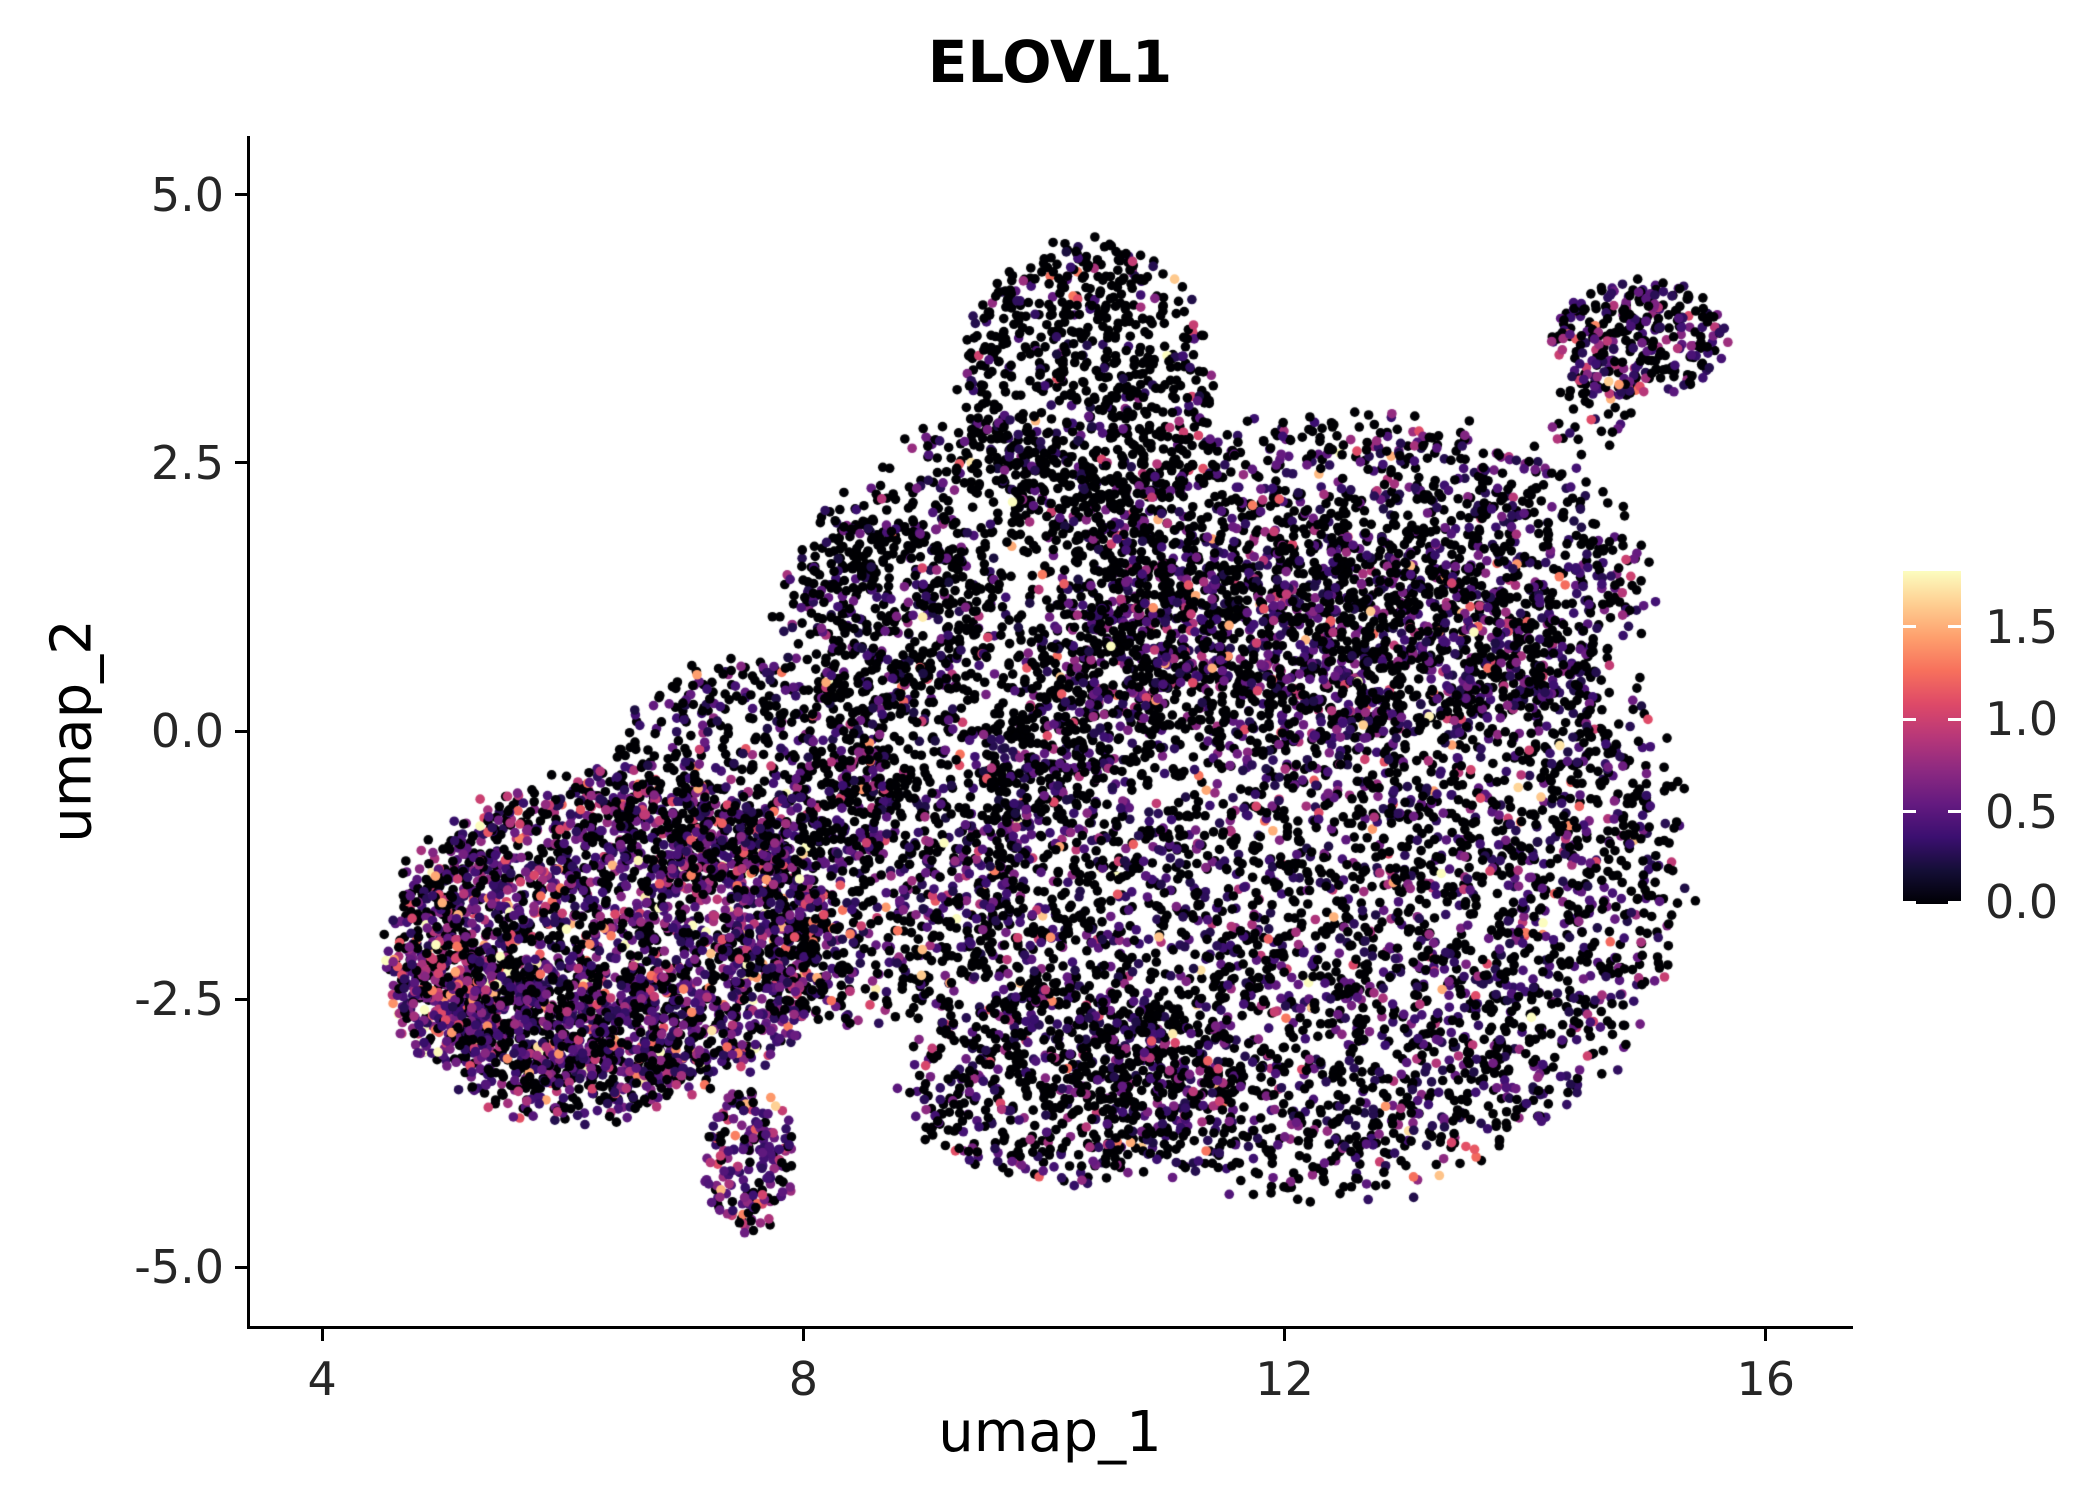  Describe the element at coordinates (2022, 902) in the screenshot. I see `colorbar-tick-label: 0.0` at that location.